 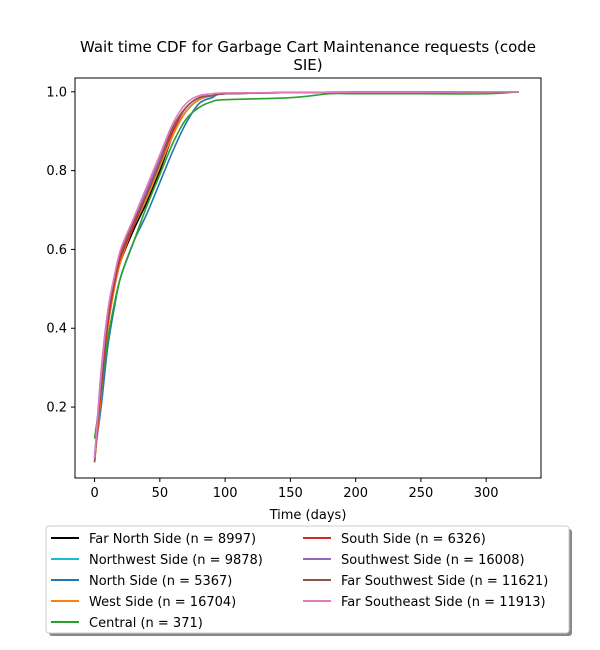 I want to click on x-tick-label: 100, so click(x=225, y=493).